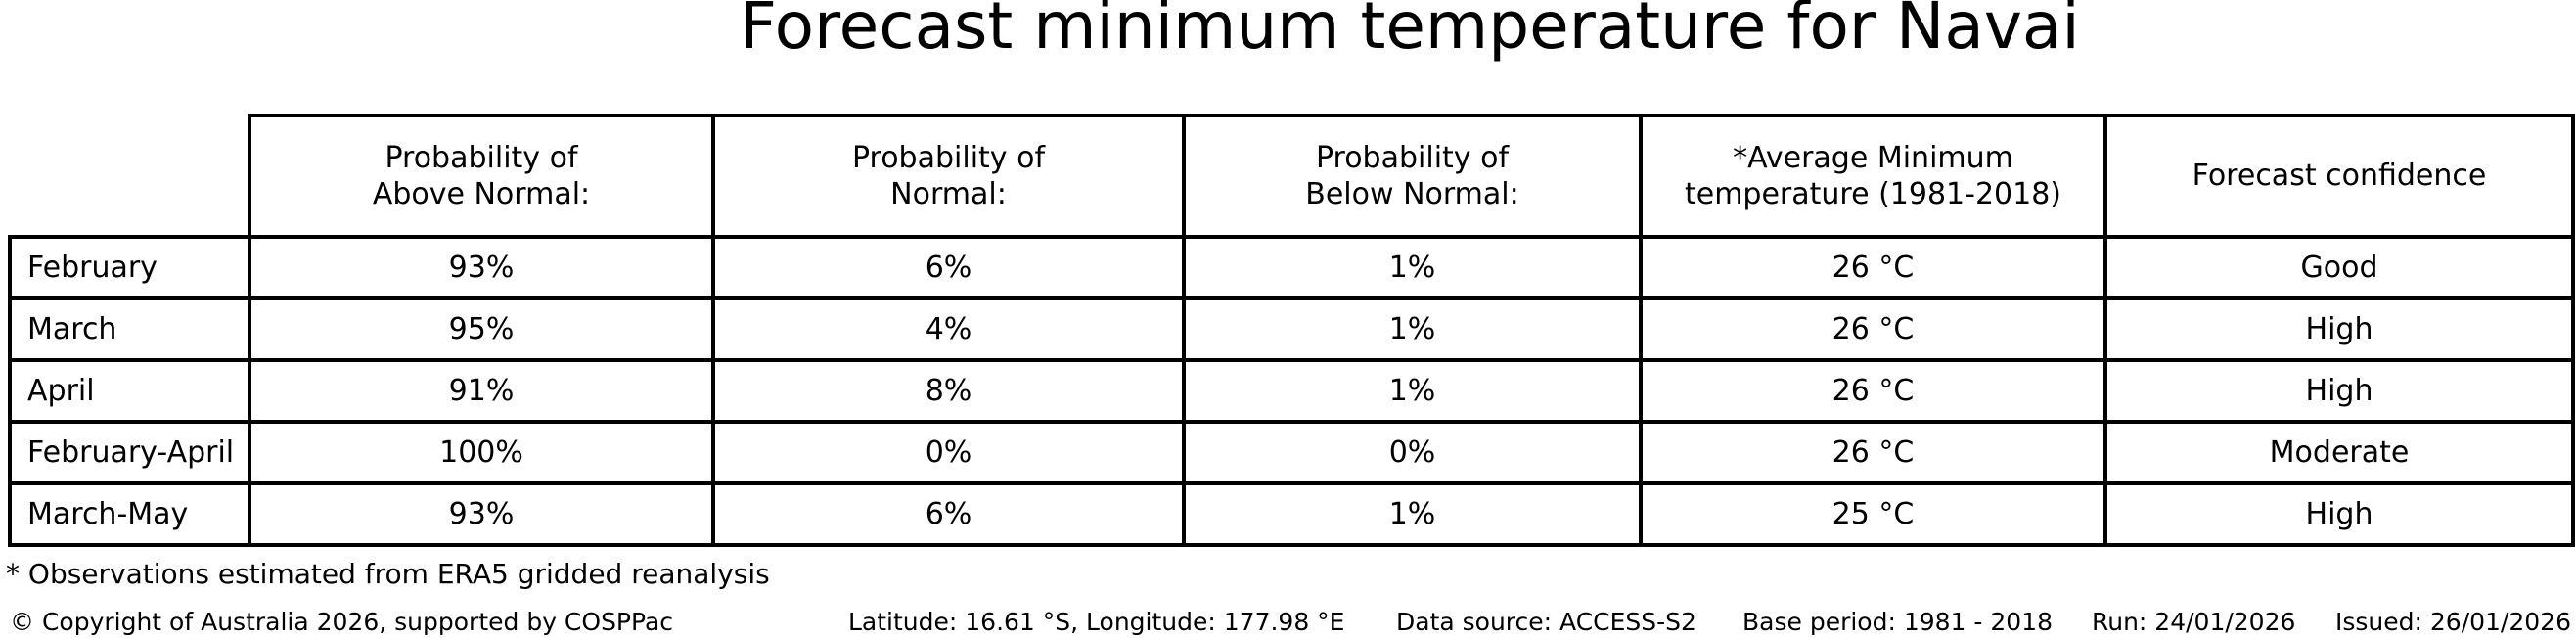  Describe the element at coordinates (1897, 622) in the screenshot. I see `footer-base-period: Base period: 1981 - 2018` at that location.